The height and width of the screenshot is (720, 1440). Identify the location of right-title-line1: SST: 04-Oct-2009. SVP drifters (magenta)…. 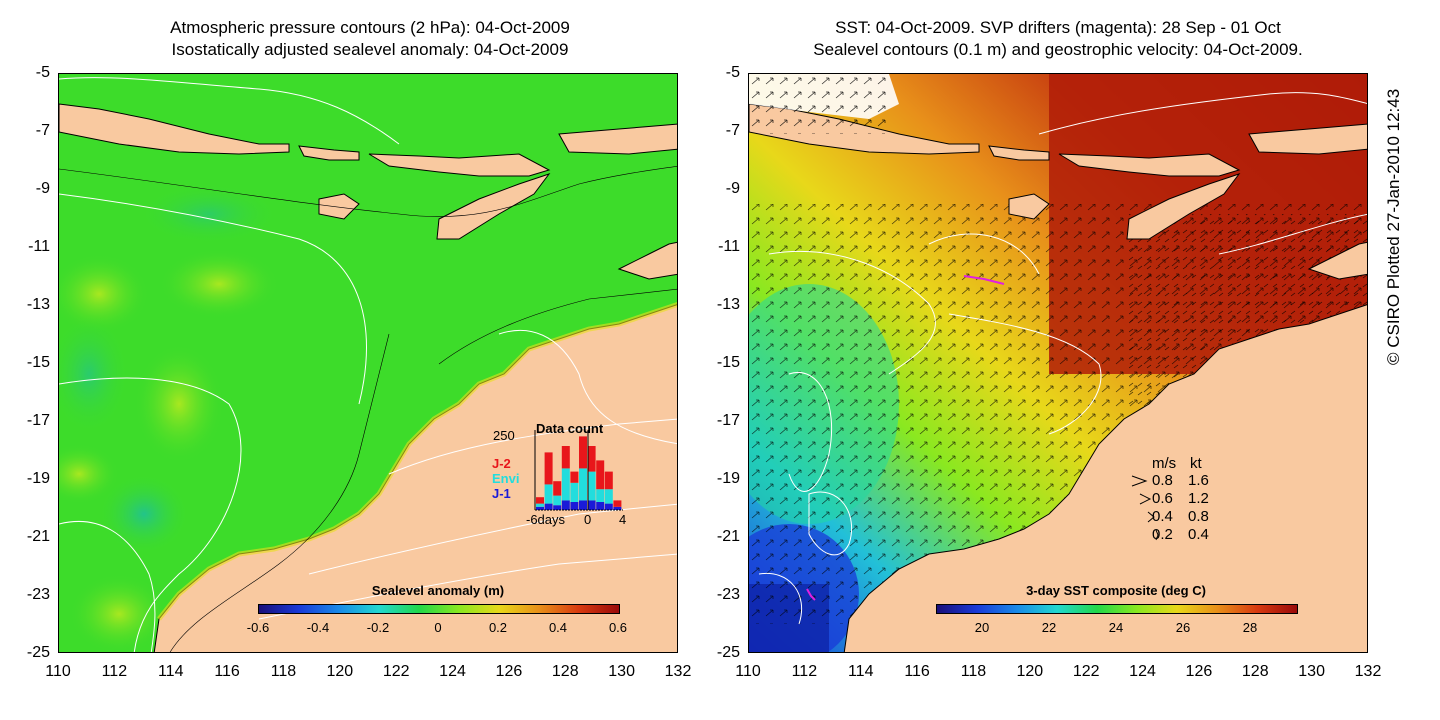
(1058, 27).